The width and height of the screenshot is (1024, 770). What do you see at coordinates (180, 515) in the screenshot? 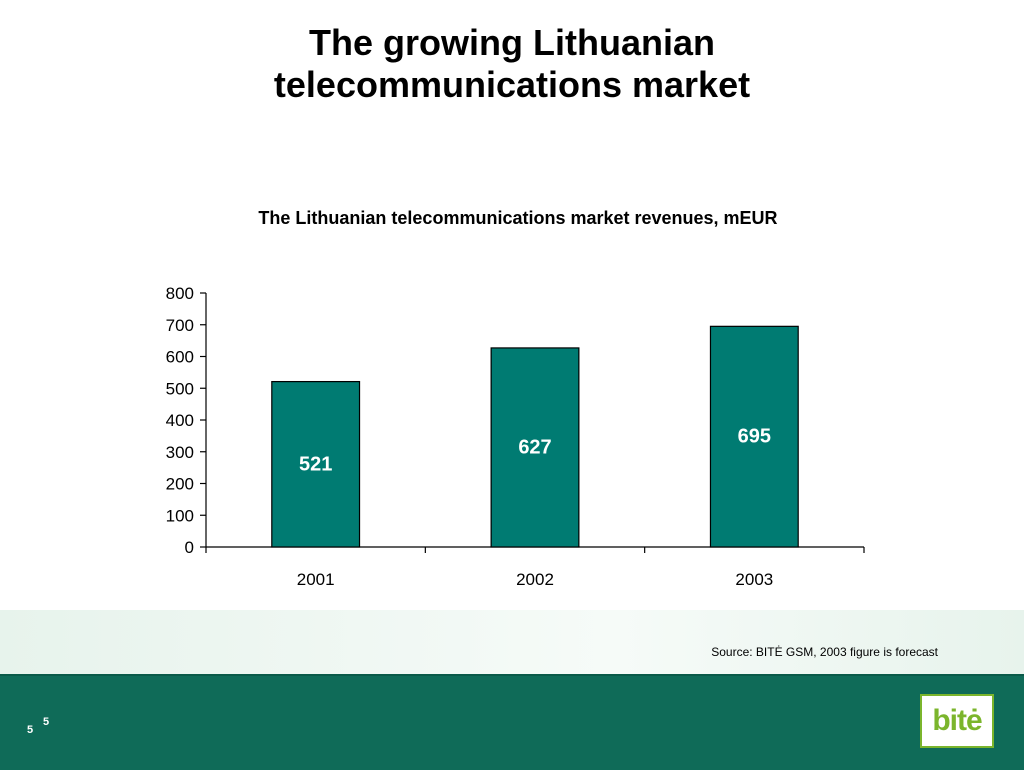
I see `y-tick-label-1: 100` at bounding box center [180, 515].